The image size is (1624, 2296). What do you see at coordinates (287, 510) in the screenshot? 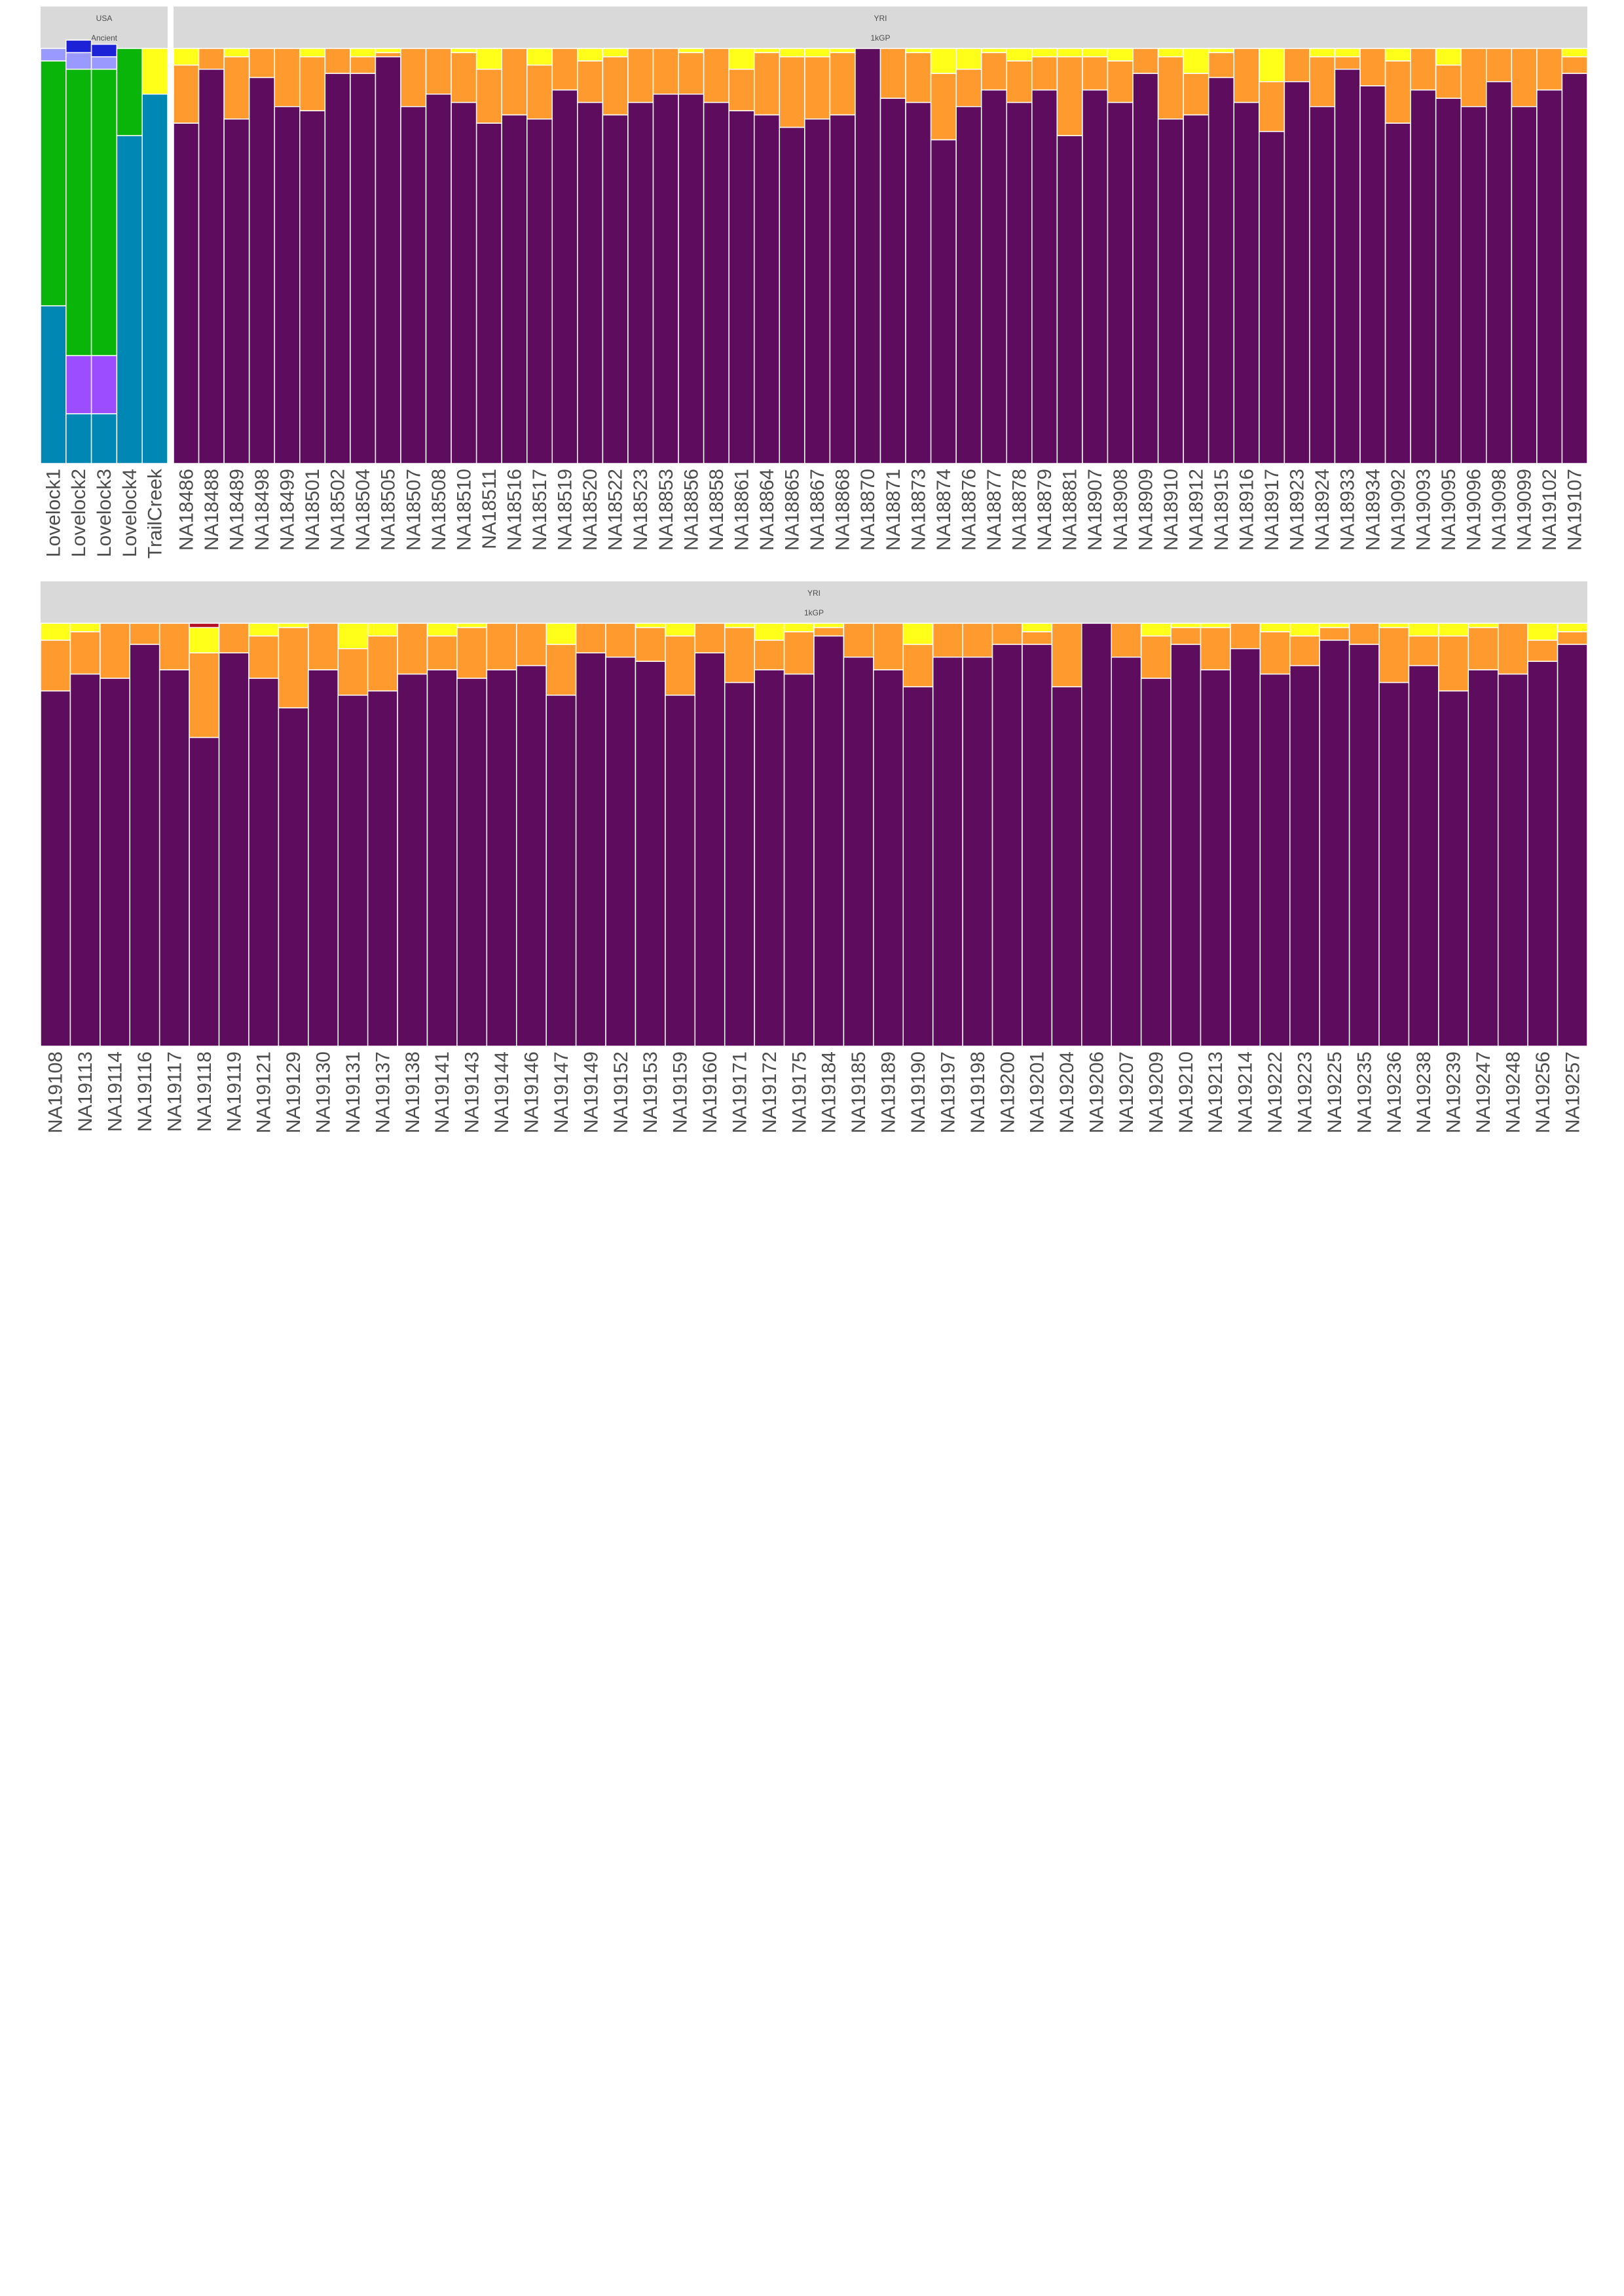
I see `tick-label: NA18499` at bounding box center [287, 510].